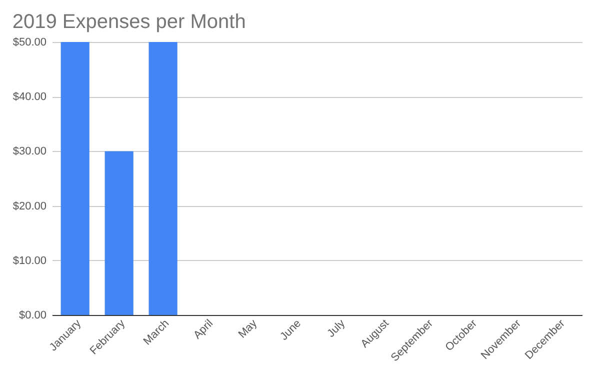 The image size is (600, 371). Describe the element at coordinates (336, 328) in the screenshot. I see `x-tick-label: July` at that location.